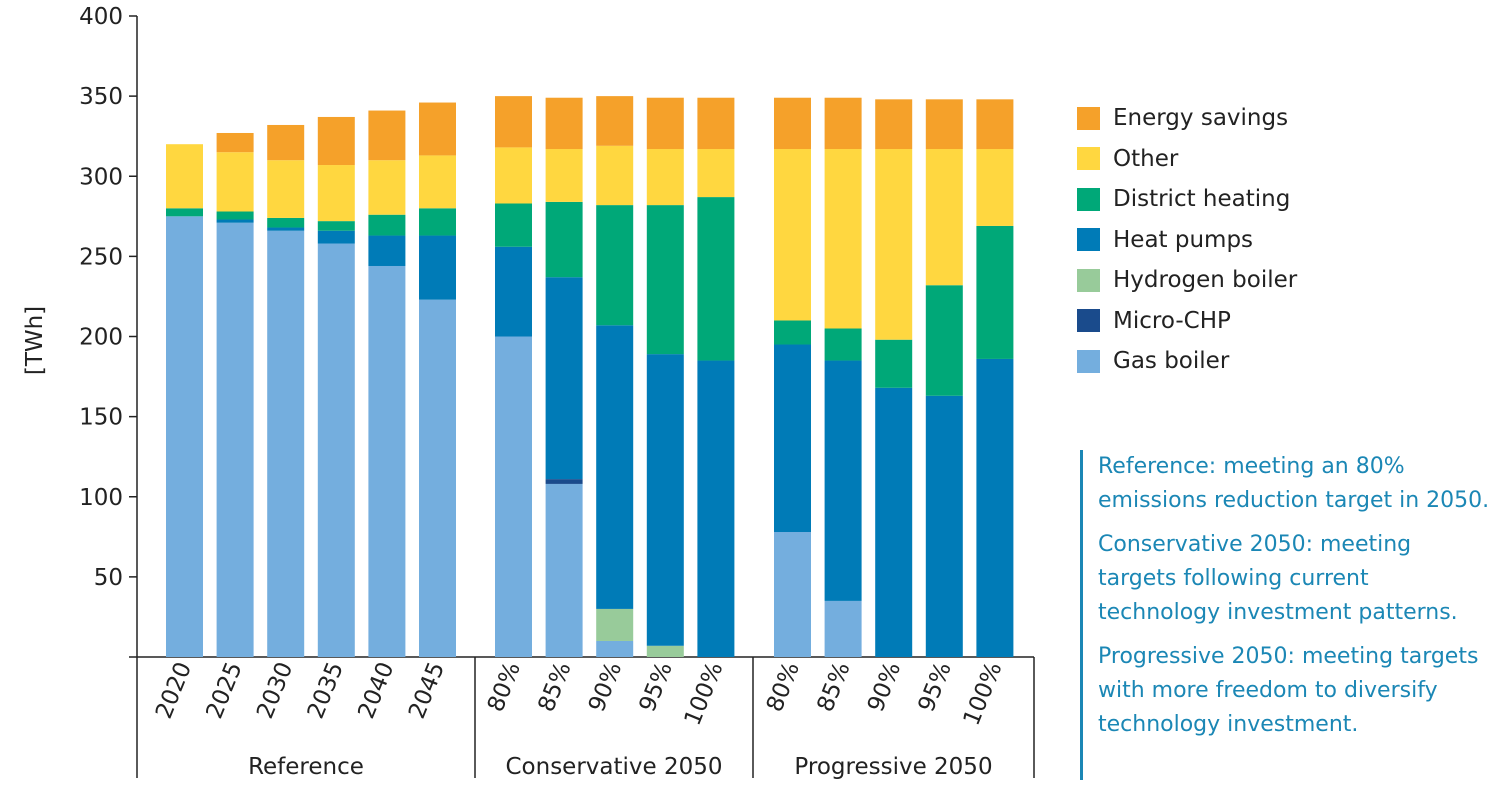 The width and height of the screenshot is (1498, 802). Describe the element at coordinates (108, 578) in the screenshot. I see `y-tick-label: 50` at that location.